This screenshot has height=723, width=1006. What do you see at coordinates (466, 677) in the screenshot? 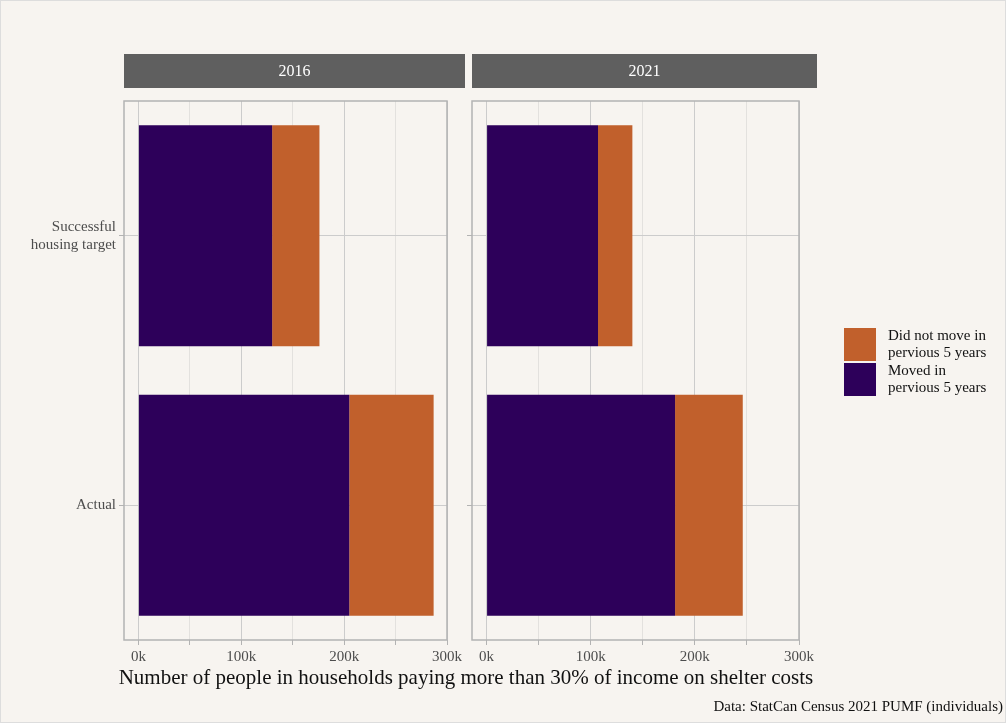
I see `x-axis-title: Number of people in households paying more than 30% of income on shelter costs` at bounding box center [466, 677].